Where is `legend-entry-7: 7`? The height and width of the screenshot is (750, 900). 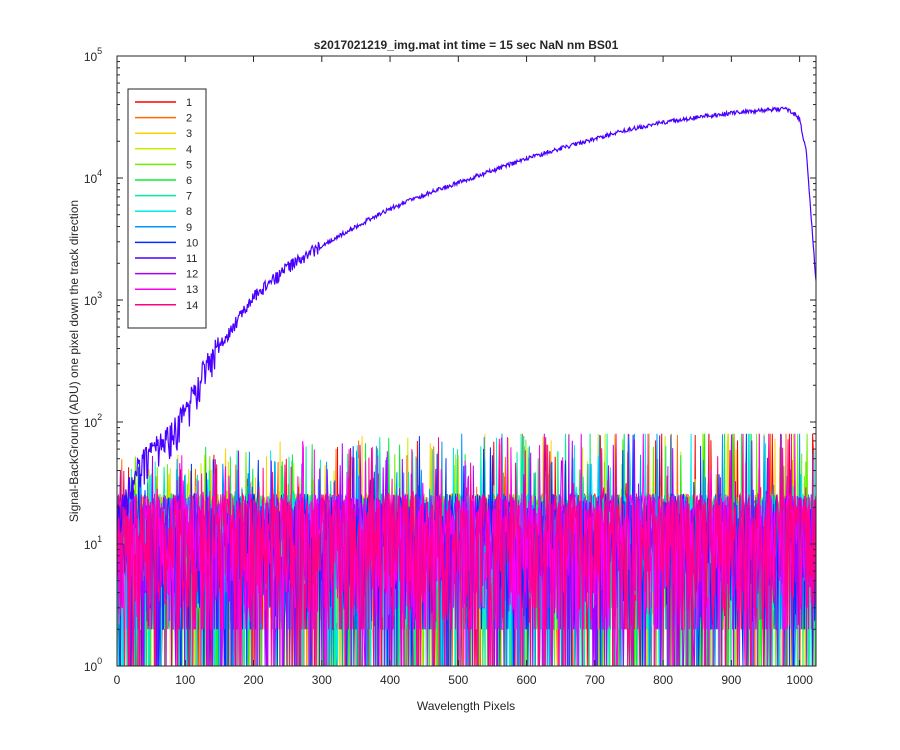
legend-entry-7: 7 is located at coordinates (163, 197).